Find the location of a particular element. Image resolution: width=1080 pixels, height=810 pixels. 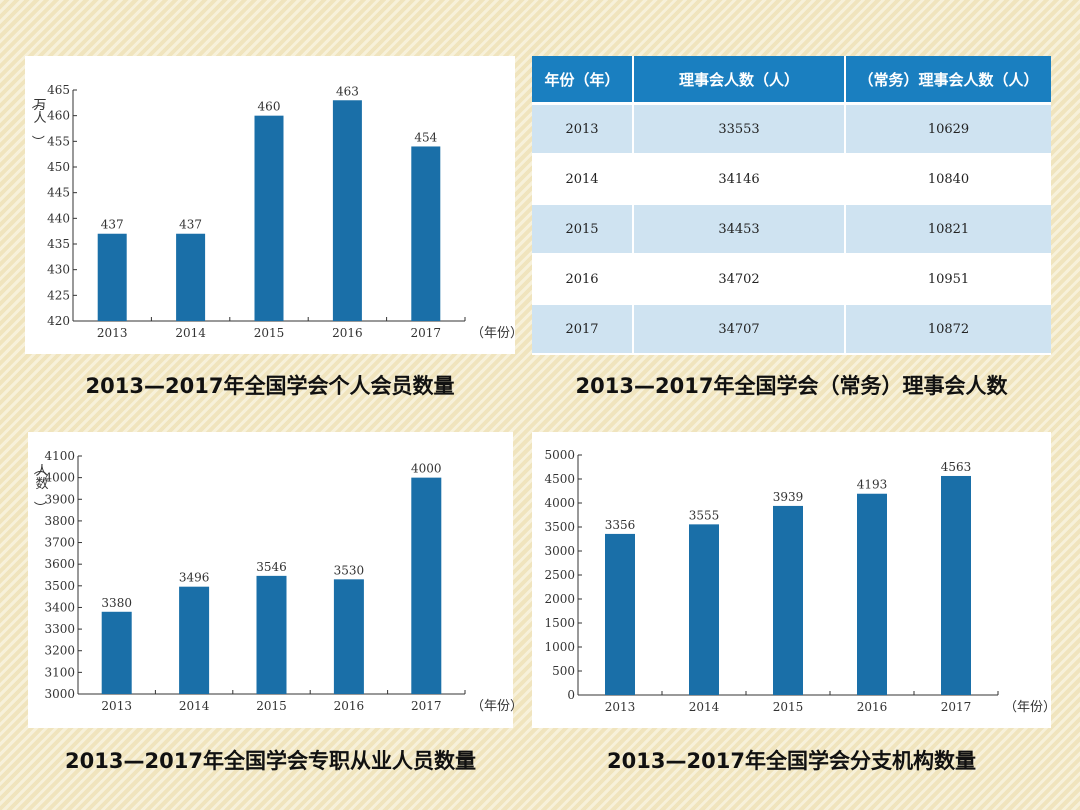

y-tick-label: 3800 is located at coordinates (59, 521).